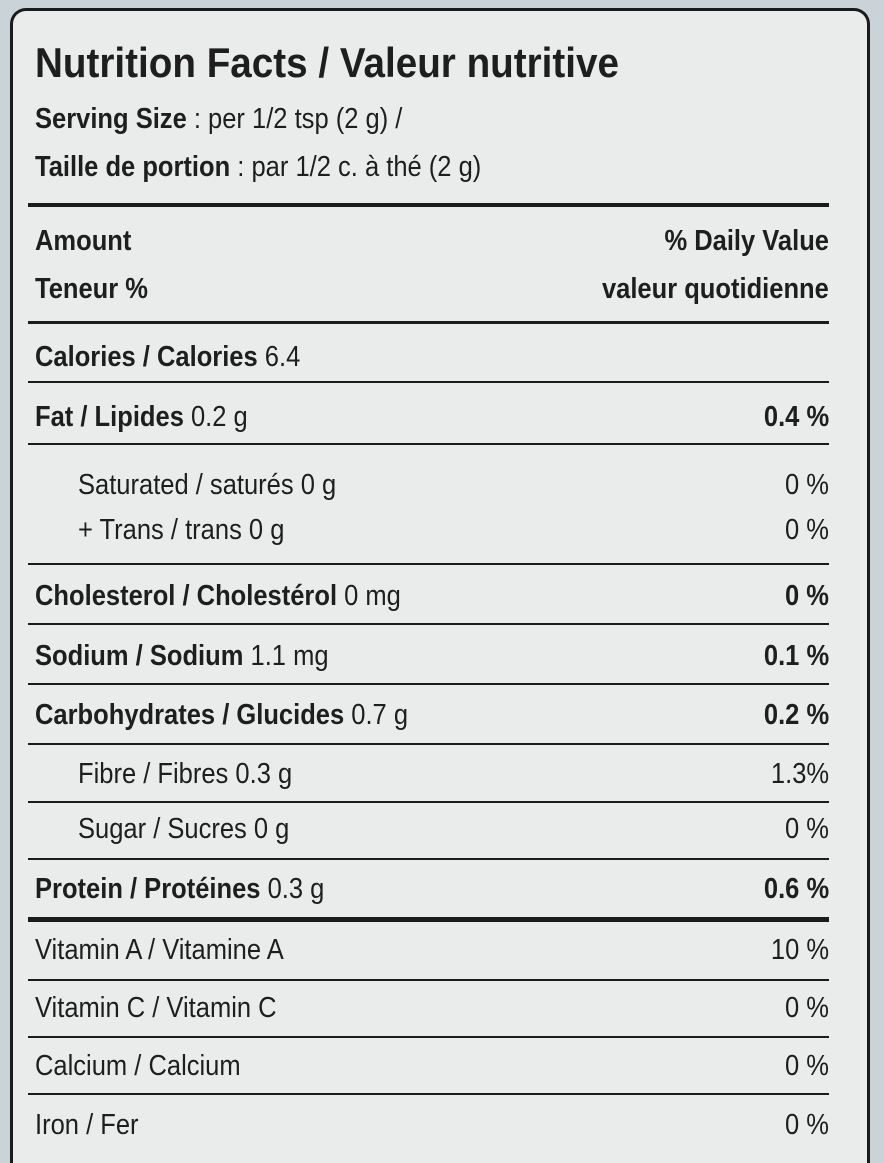 Image resolution: width=884 pixels, height=1163 pixels. What do you see at coordinates (746, 241) in the screenshot?
I see `header-daily-value: % Daily Value` at bounding box center [746, 241].